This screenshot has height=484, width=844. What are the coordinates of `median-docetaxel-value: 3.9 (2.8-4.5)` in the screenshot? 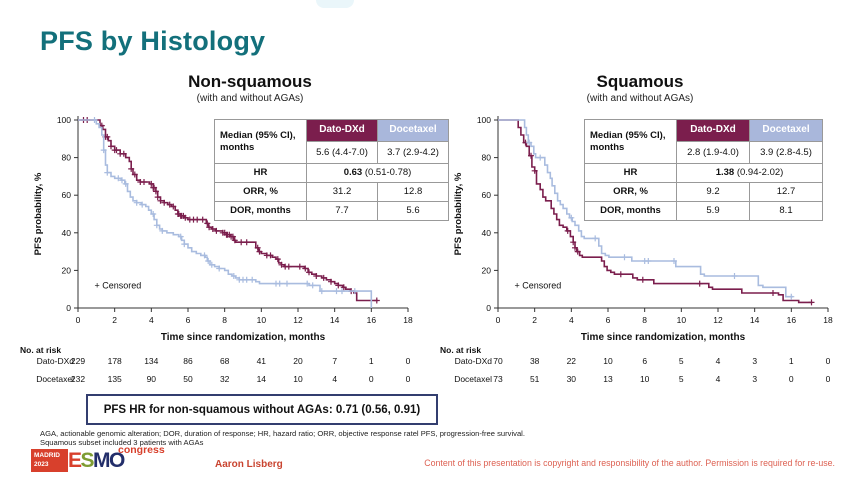 It's located at (786, 152).